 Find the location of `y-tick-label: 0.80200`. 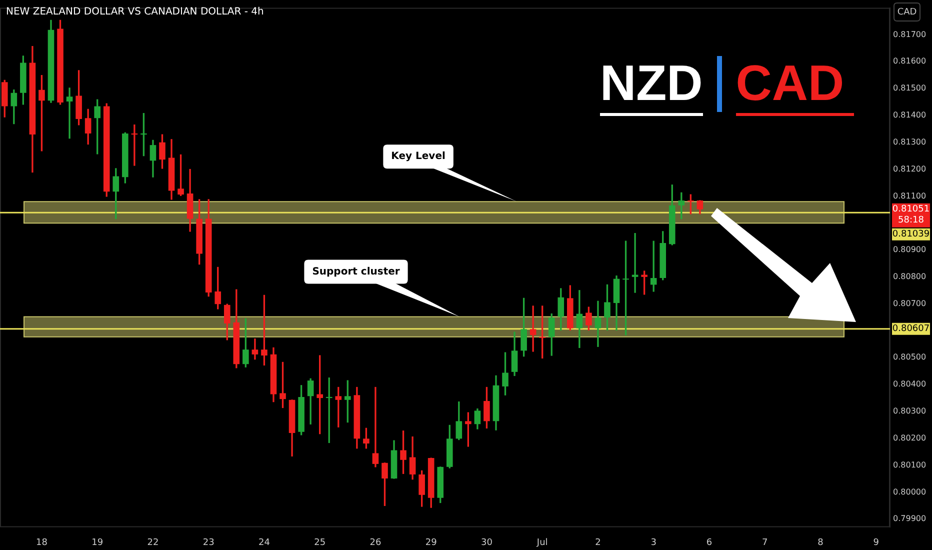

y-tick-label: 0.80200 is located at coordinates (909, 437).